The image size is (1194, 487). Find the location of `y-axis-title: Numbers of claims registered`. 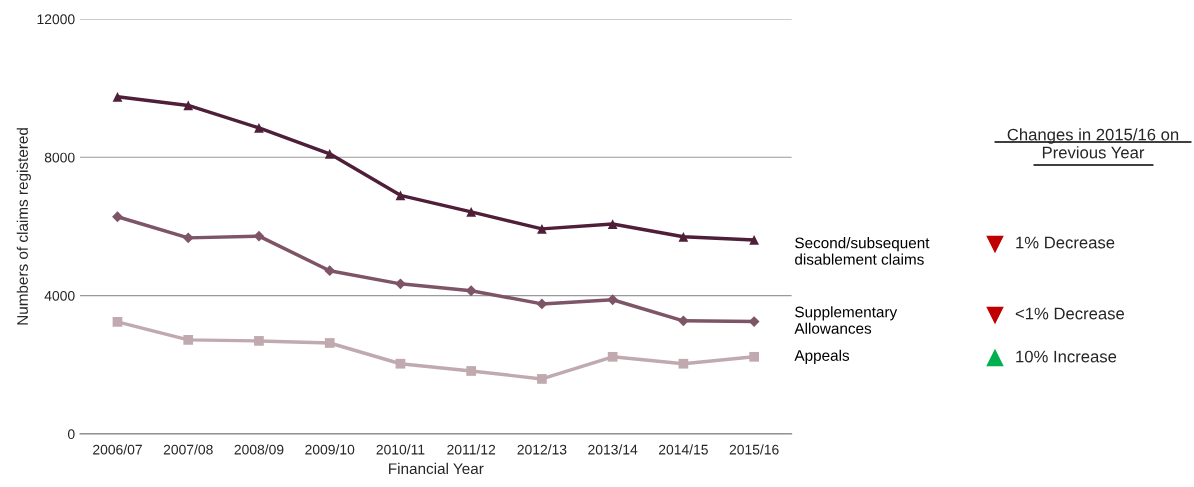

y-axis-title: Numbers of claims registered is located at coordinates (23, 226).